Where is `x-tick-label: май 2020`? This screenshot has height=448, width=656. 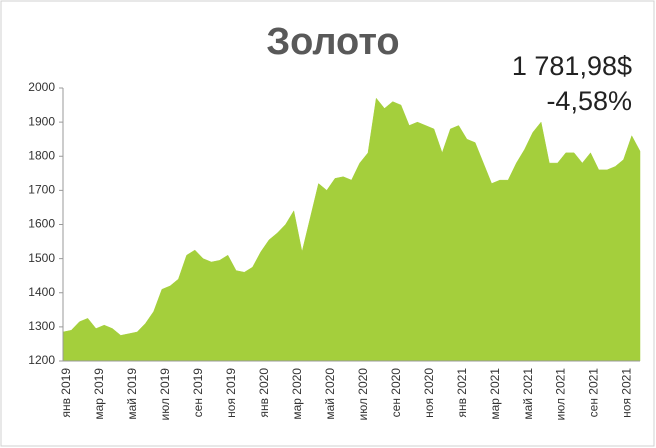
x-tick-label: май 2020 is located at coordinates (330, 394).